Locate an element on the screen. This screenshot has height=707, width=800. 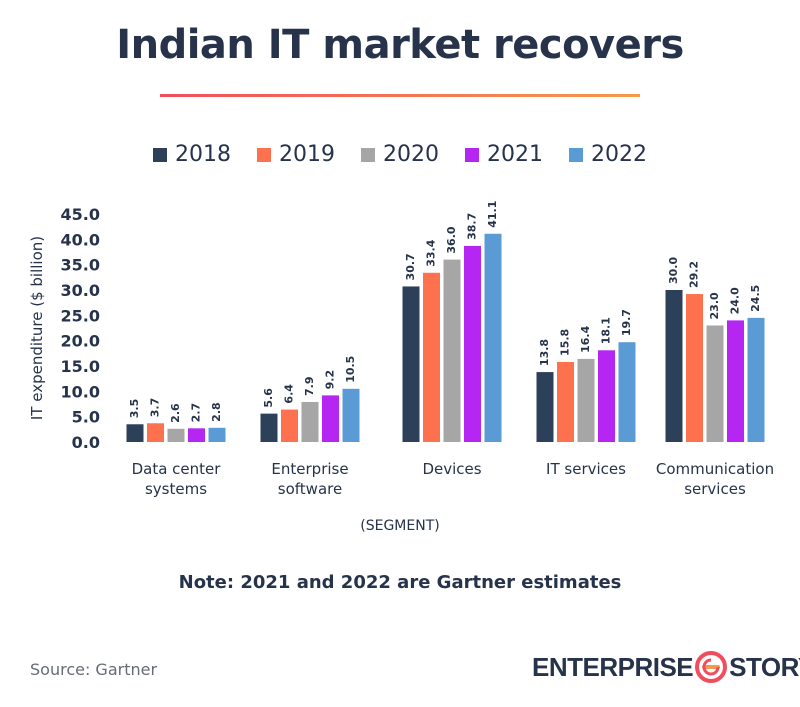
legend-item-2021: 2021 is located at coordinates (504, 154).